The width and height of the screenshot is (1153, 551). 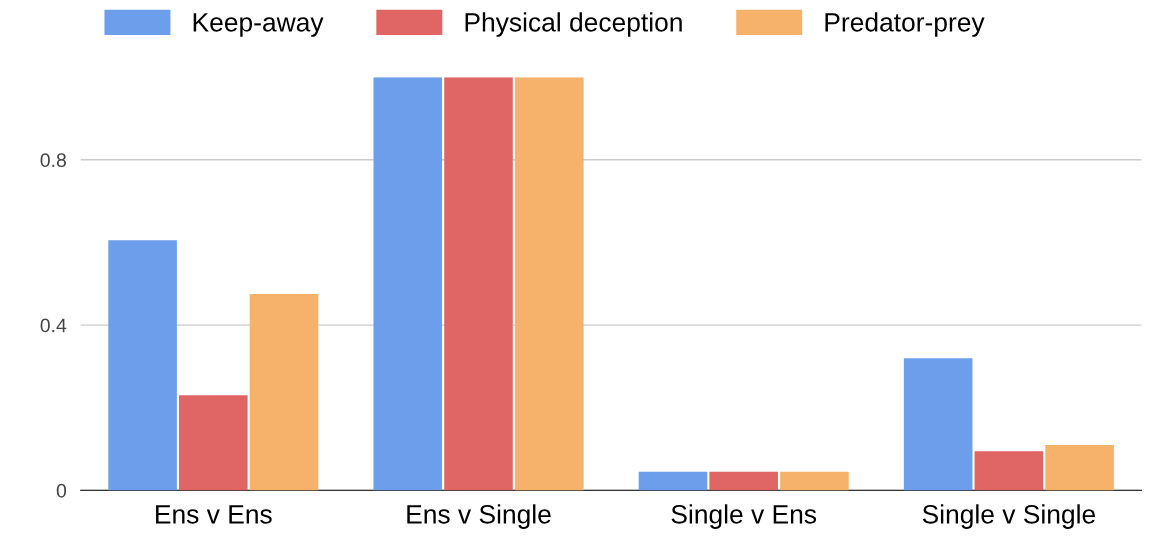 I want to click on y-tick-label: 0.4, so click(x=53, y=325).